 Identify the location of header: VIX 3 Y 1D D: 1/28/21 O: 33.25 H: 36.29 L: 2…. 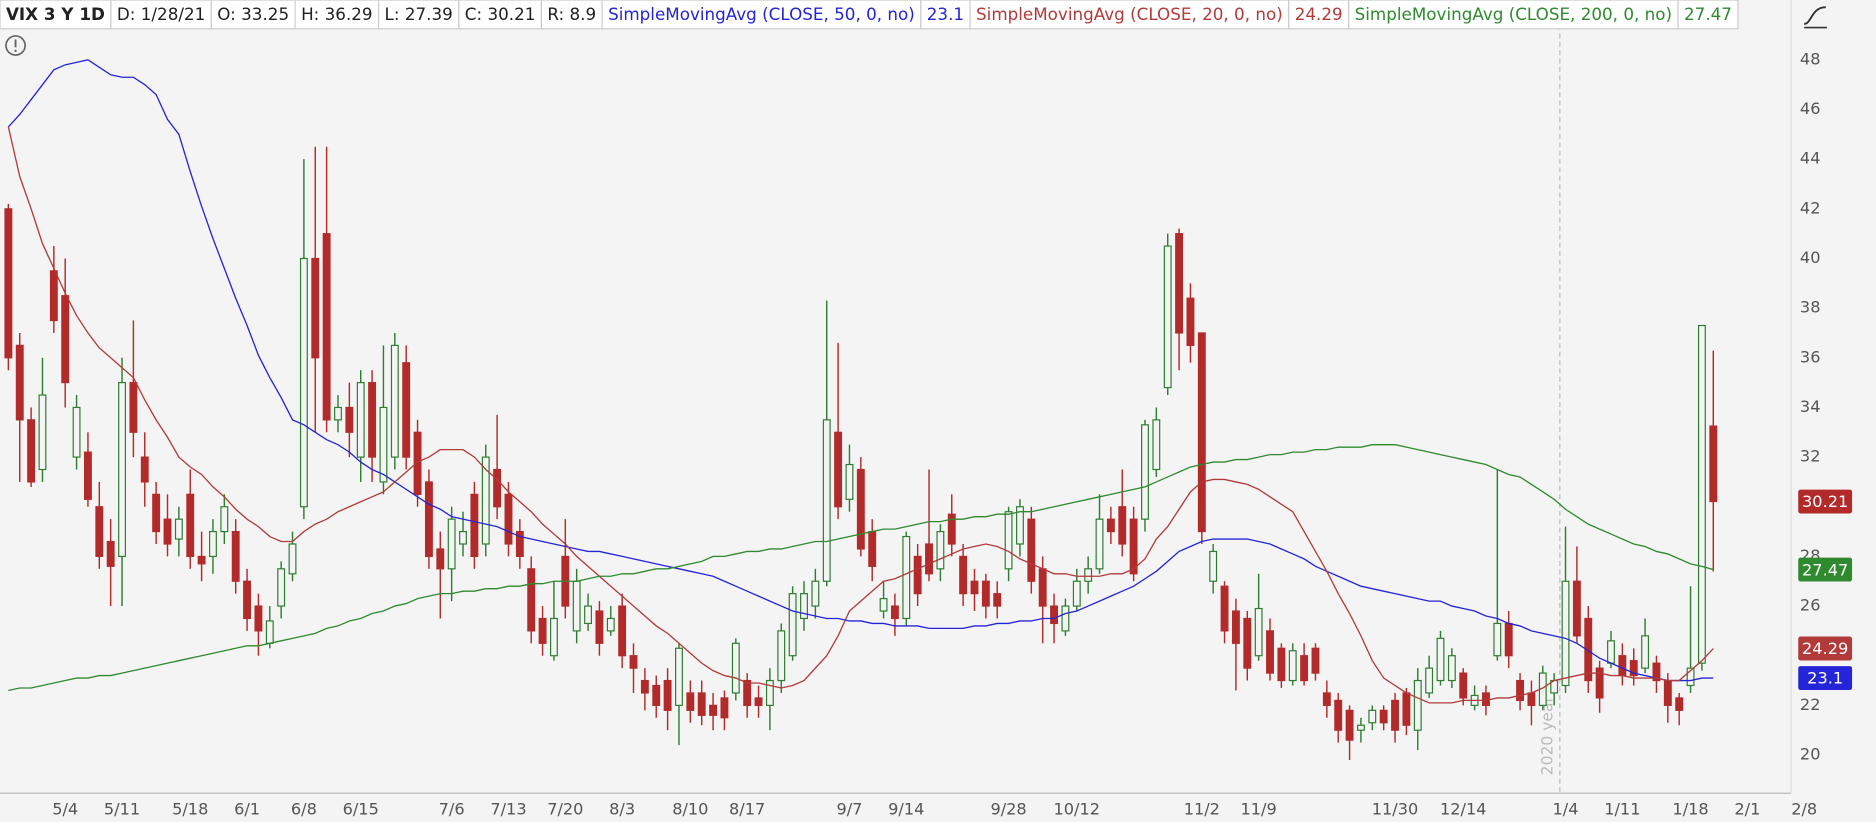
(869, 15).